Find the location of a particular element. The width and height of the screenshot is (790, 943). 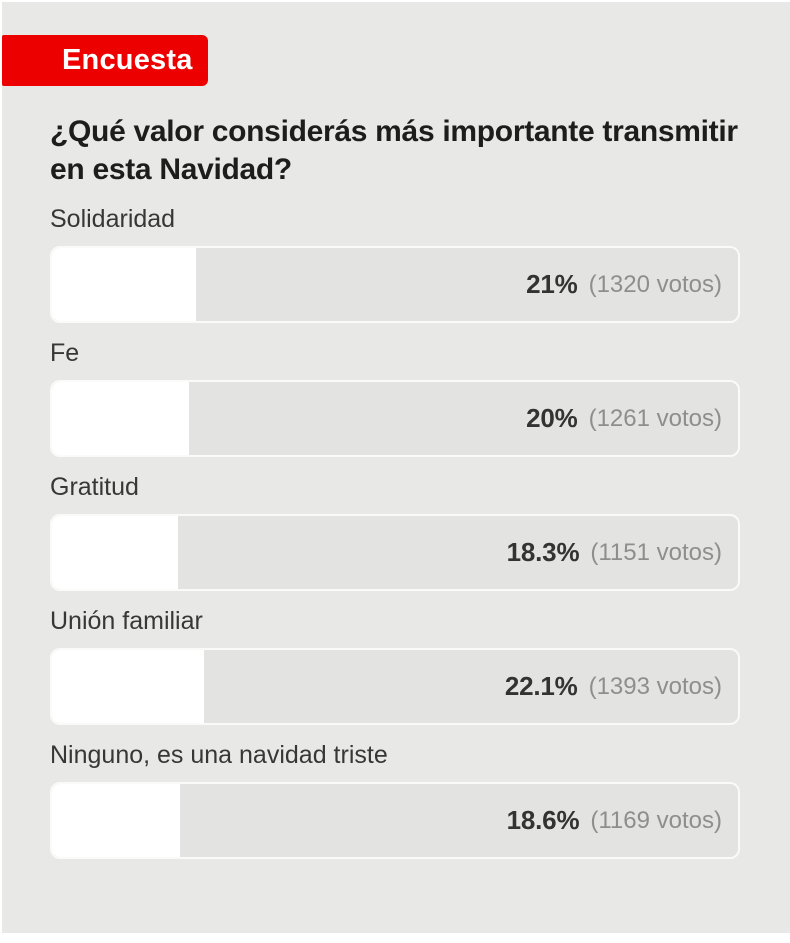

option-votes: (1261 votos) is located at coordinates (655, 418).